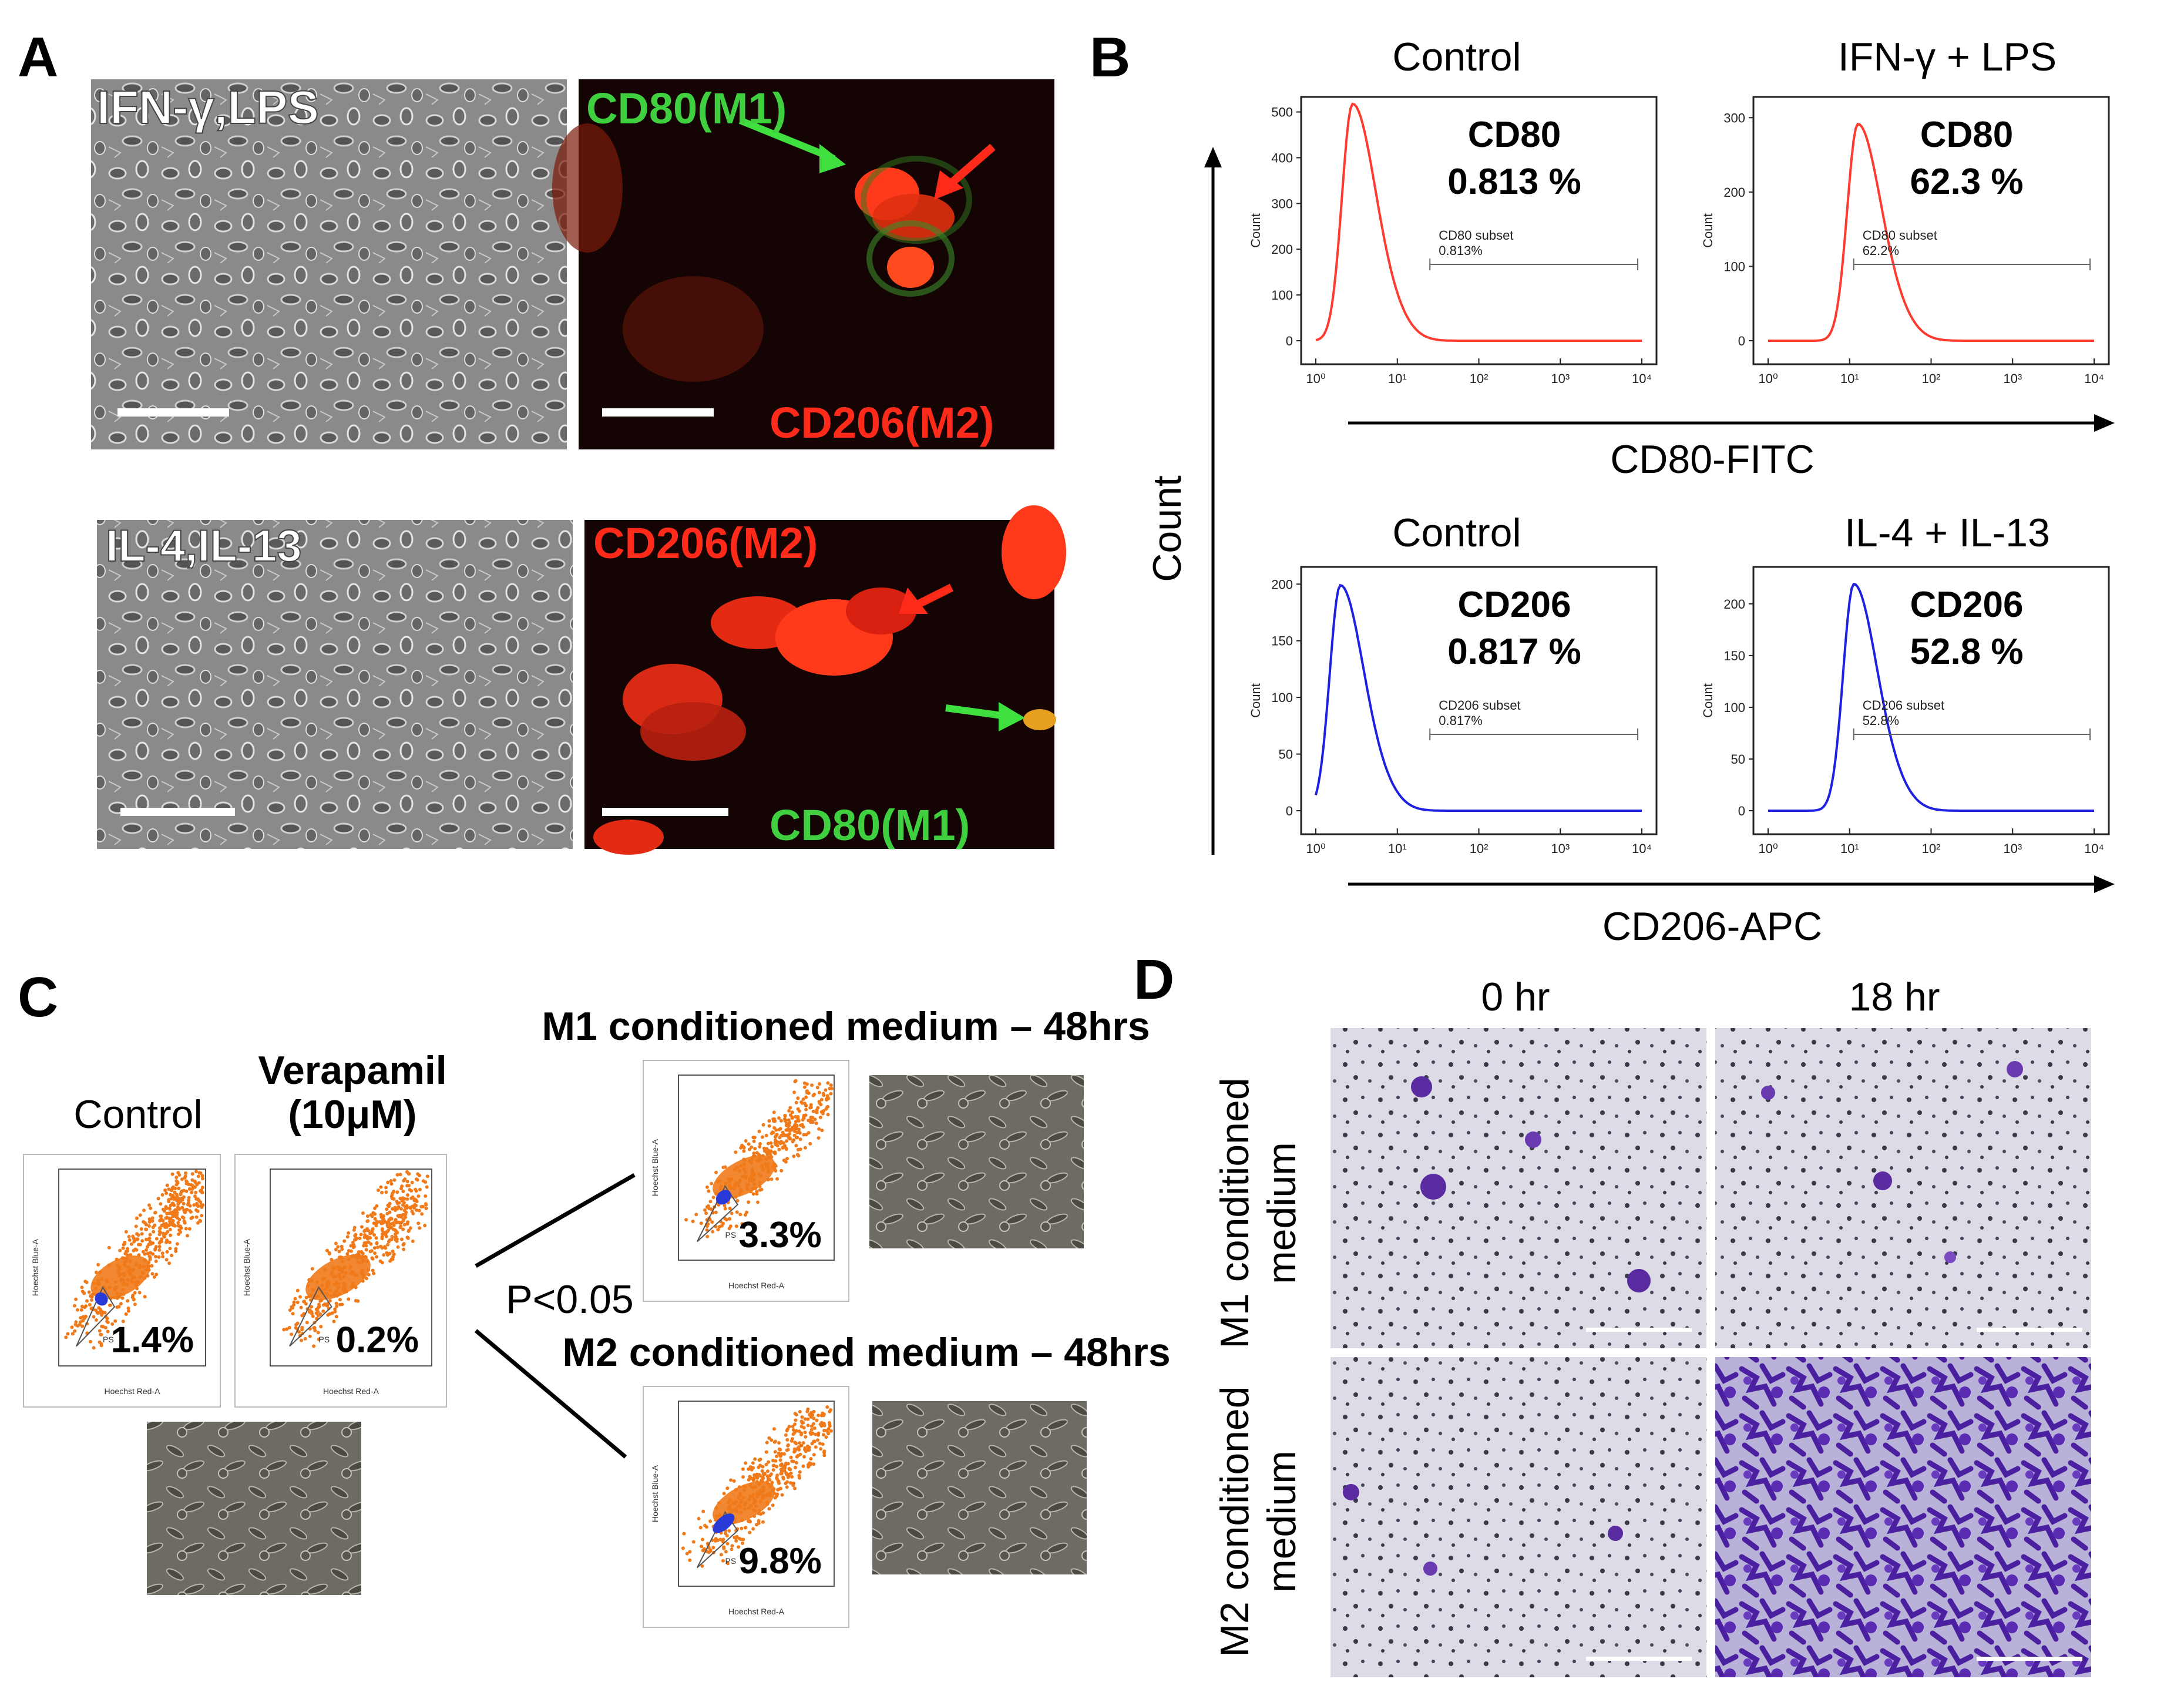 Image resolution: width=2184 pixels, height=1699 pixels. Describe the element at coordinates (1282, 697) in the screenshot. I see `b-ytick-label: 100` at that location.